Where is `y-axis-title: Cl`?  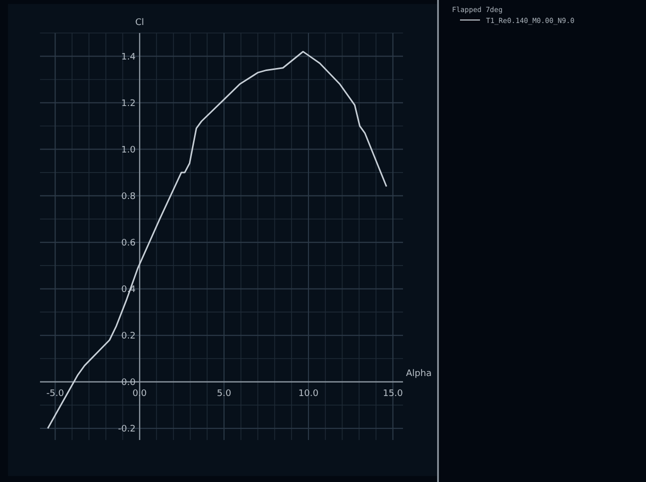
y-axis-title: Cl is located at coordinates (139, 23).